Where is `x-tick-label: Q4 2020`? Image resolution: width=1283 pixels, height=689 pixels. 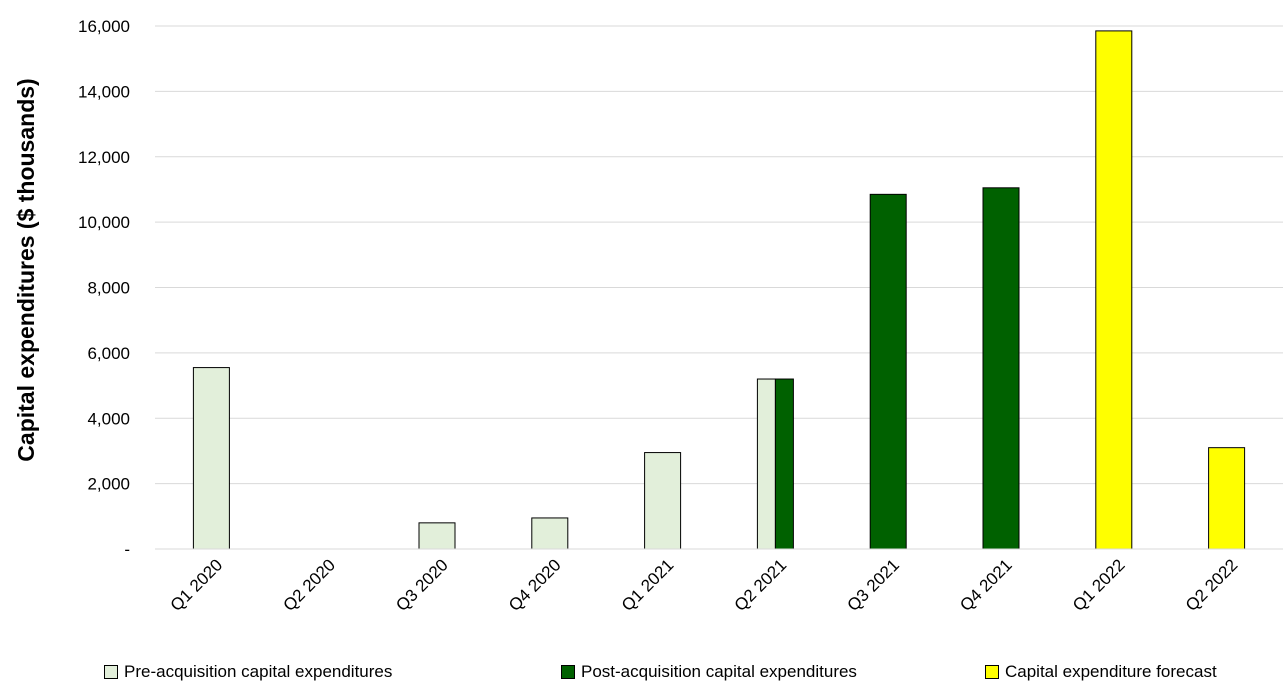
x-tick-label: Q4 2020 is located at coordinates (535, 585).